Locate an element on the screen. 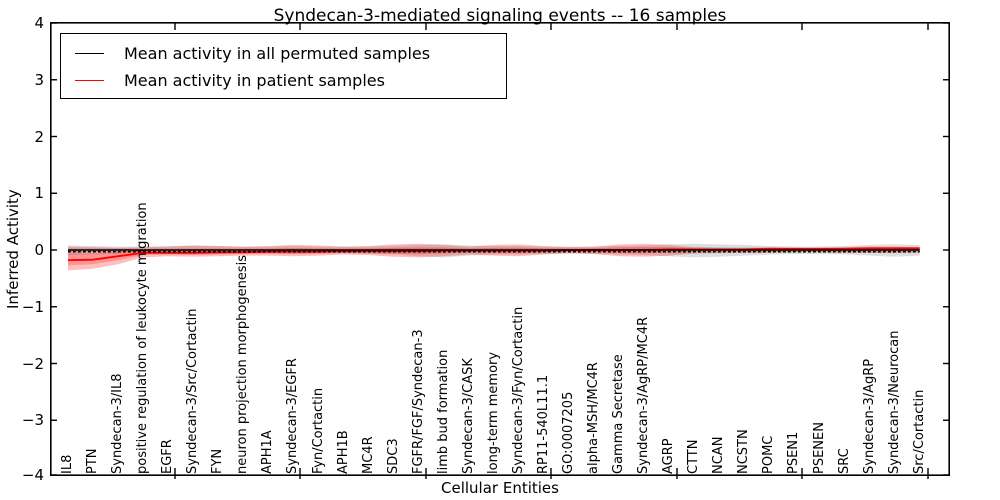  x-tick-label: Syndecan-3/IL8 is located at coordinates (118, 423).